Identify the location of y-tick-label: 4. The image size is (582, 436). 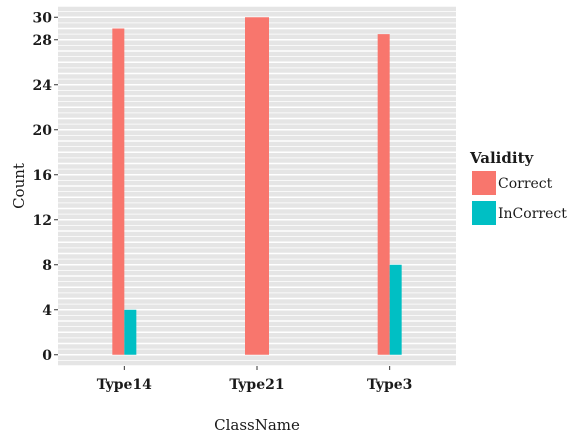
(47, 311).